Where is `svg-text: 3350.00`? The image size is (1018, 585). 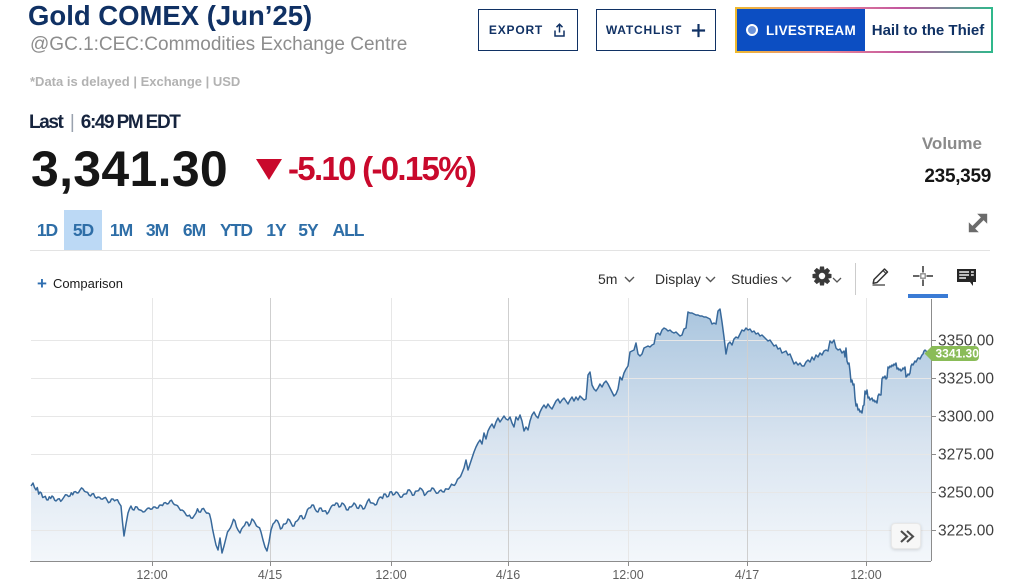
svg-text: 3350.00 is located at coordinates (966, 341).